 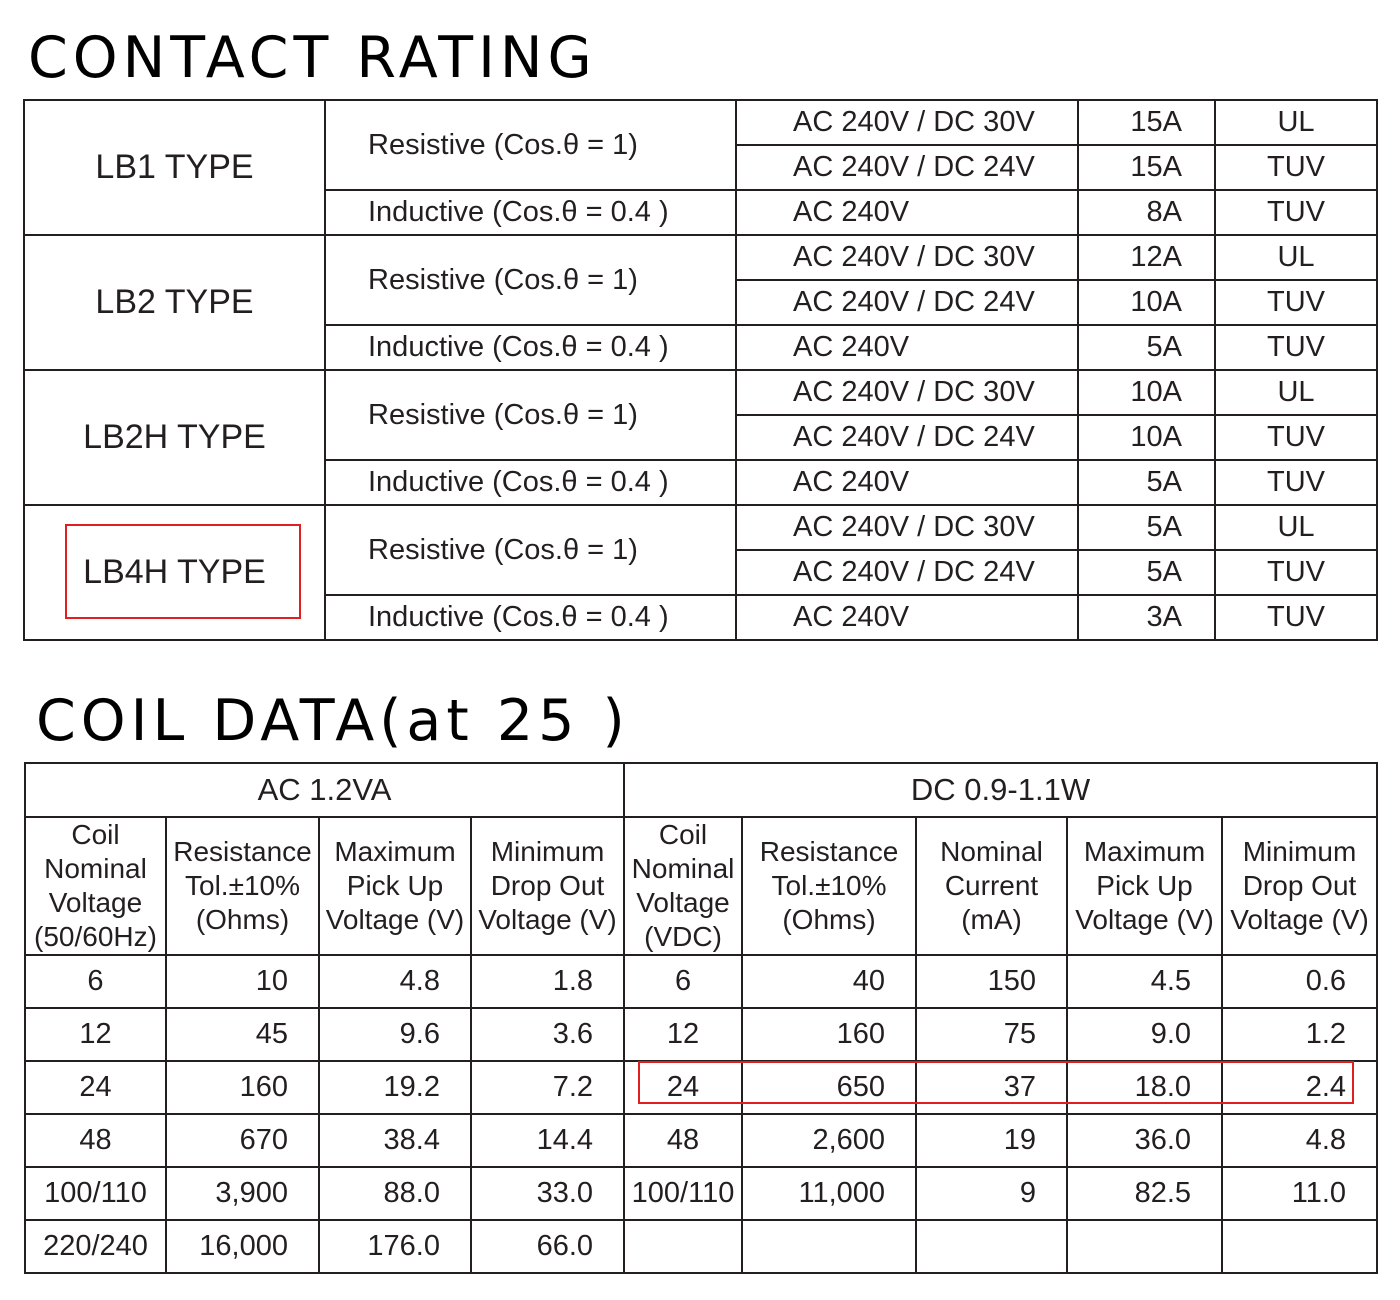 What do you see at coordinates (992, 1087) in the screenshot?
I see `dc-coil-cell: 37` at bounding box center [992, 1087].